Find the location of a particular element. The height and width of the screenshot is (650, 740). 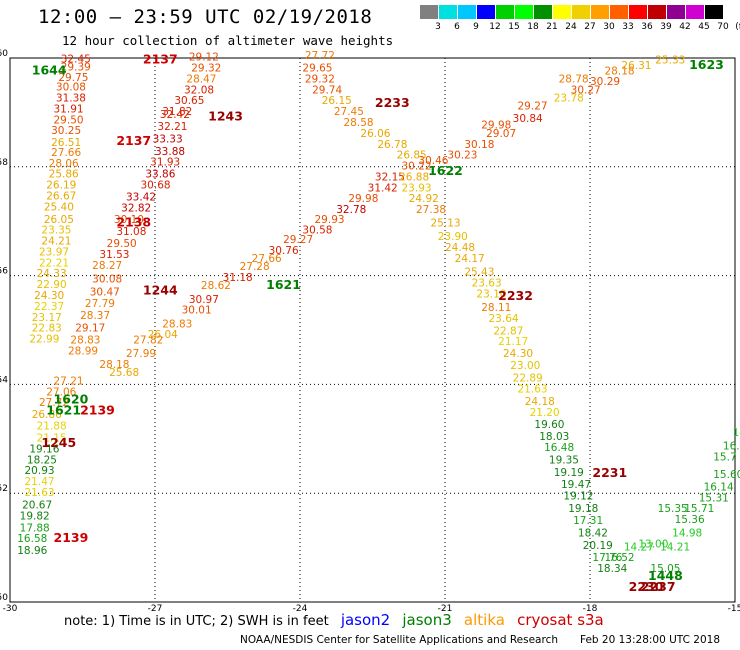

wave-height-value: 30.46 is located at coordinates (433, 161).